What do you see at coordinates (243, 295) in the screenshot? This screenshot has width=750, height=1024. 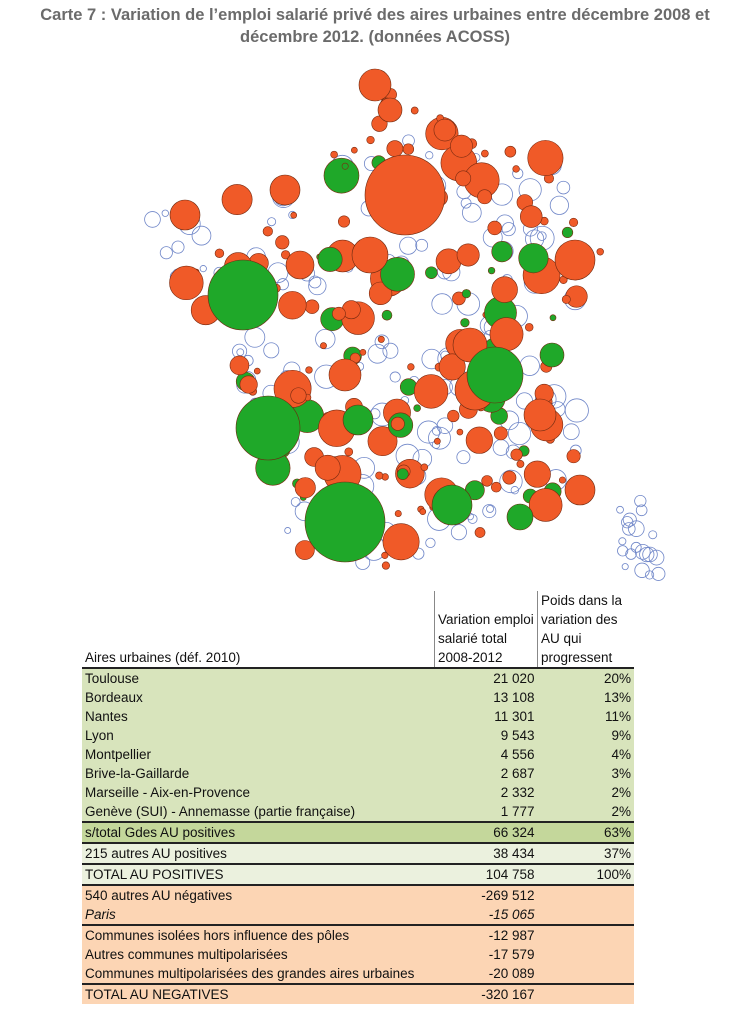 I see `bubble-nantes` at bounding box center [243, 295].